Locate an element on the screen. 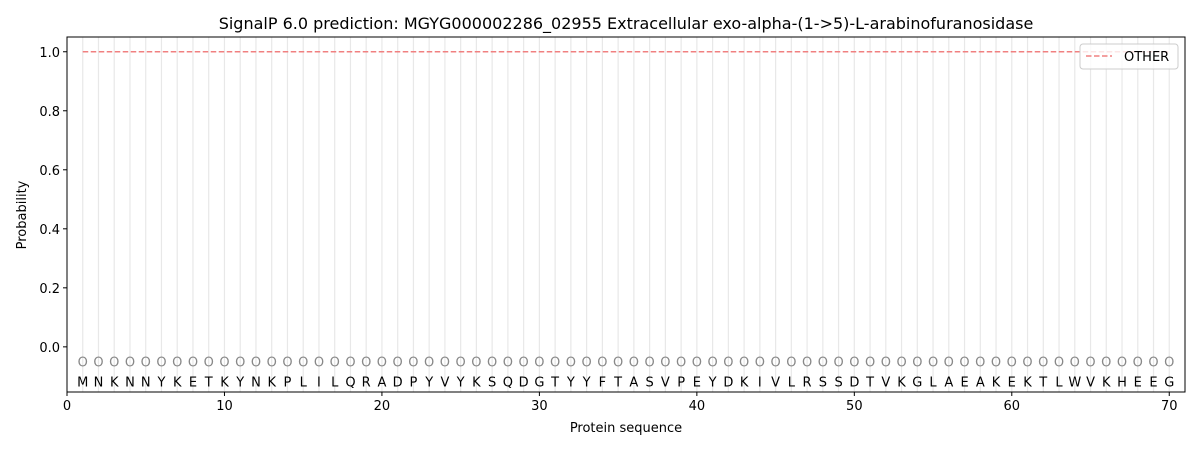 The height and width of the screenshot is (450, 1200). residue-label: N is located at coordinates (256, 382).